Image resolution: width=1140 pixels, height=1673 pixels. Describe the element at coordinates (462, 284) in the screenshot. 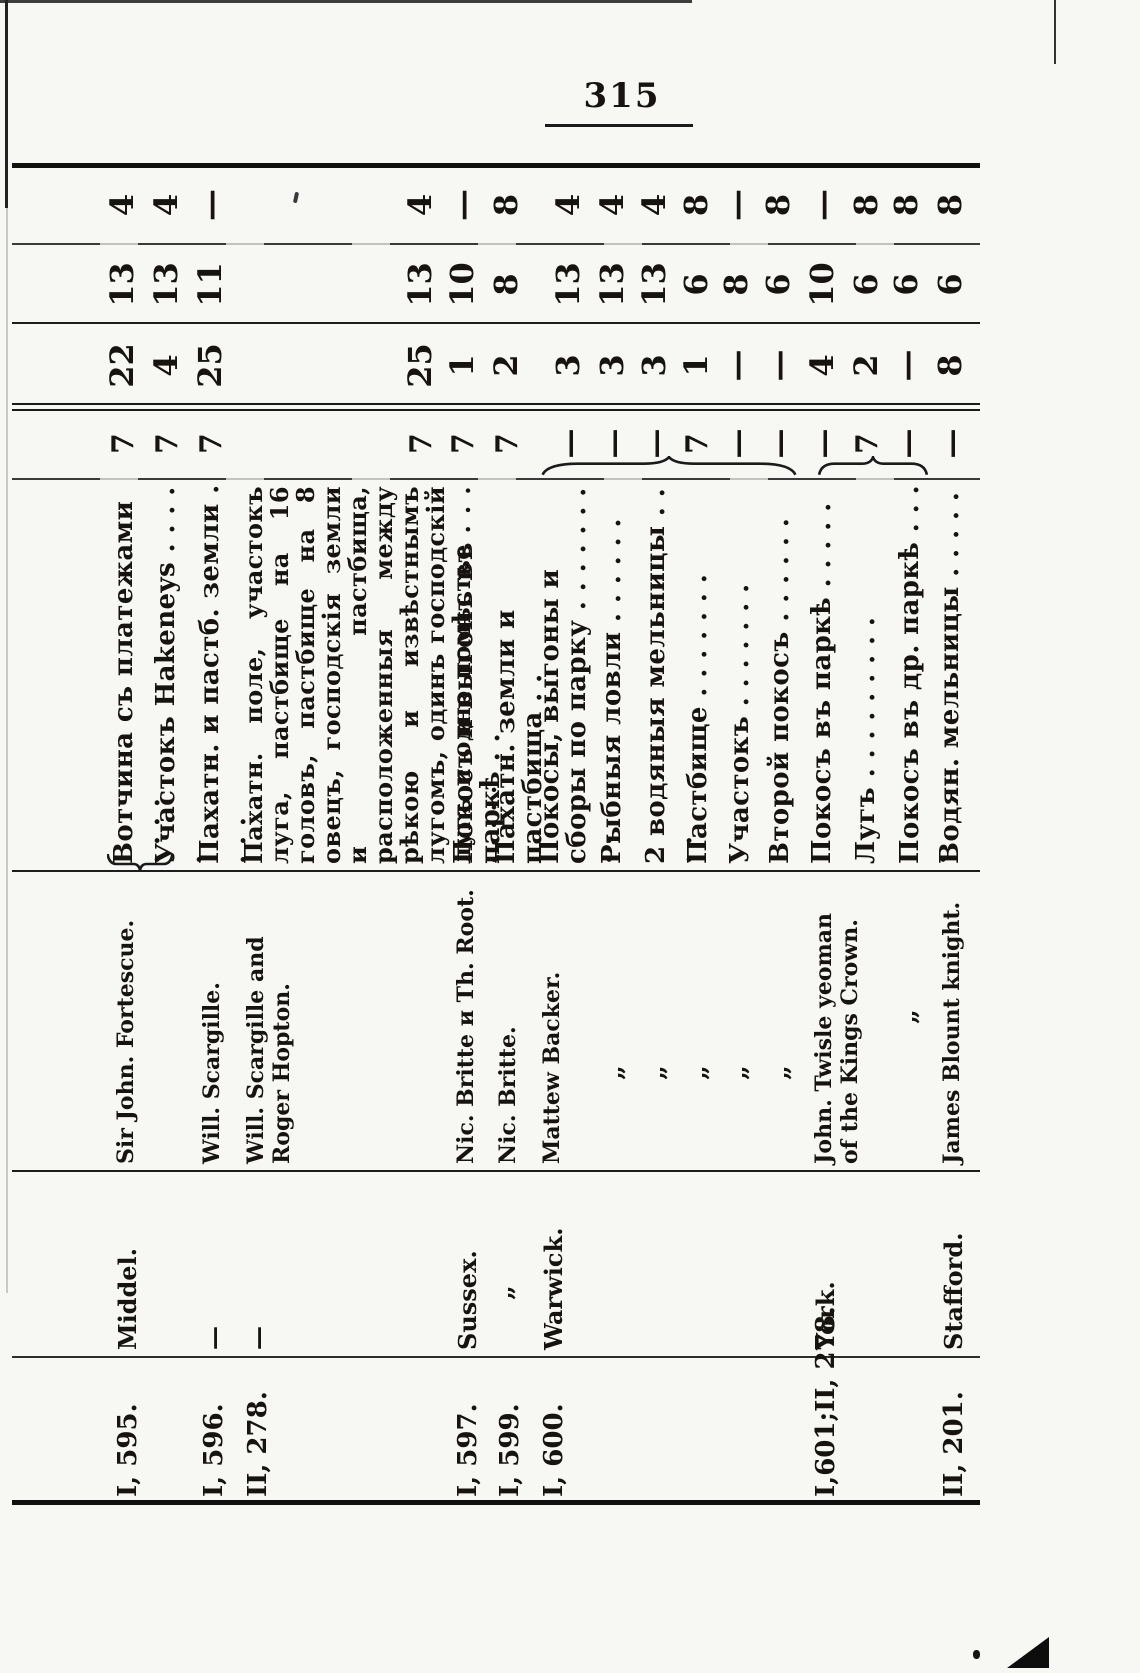

I see `shillings-cell: 10` at that location.